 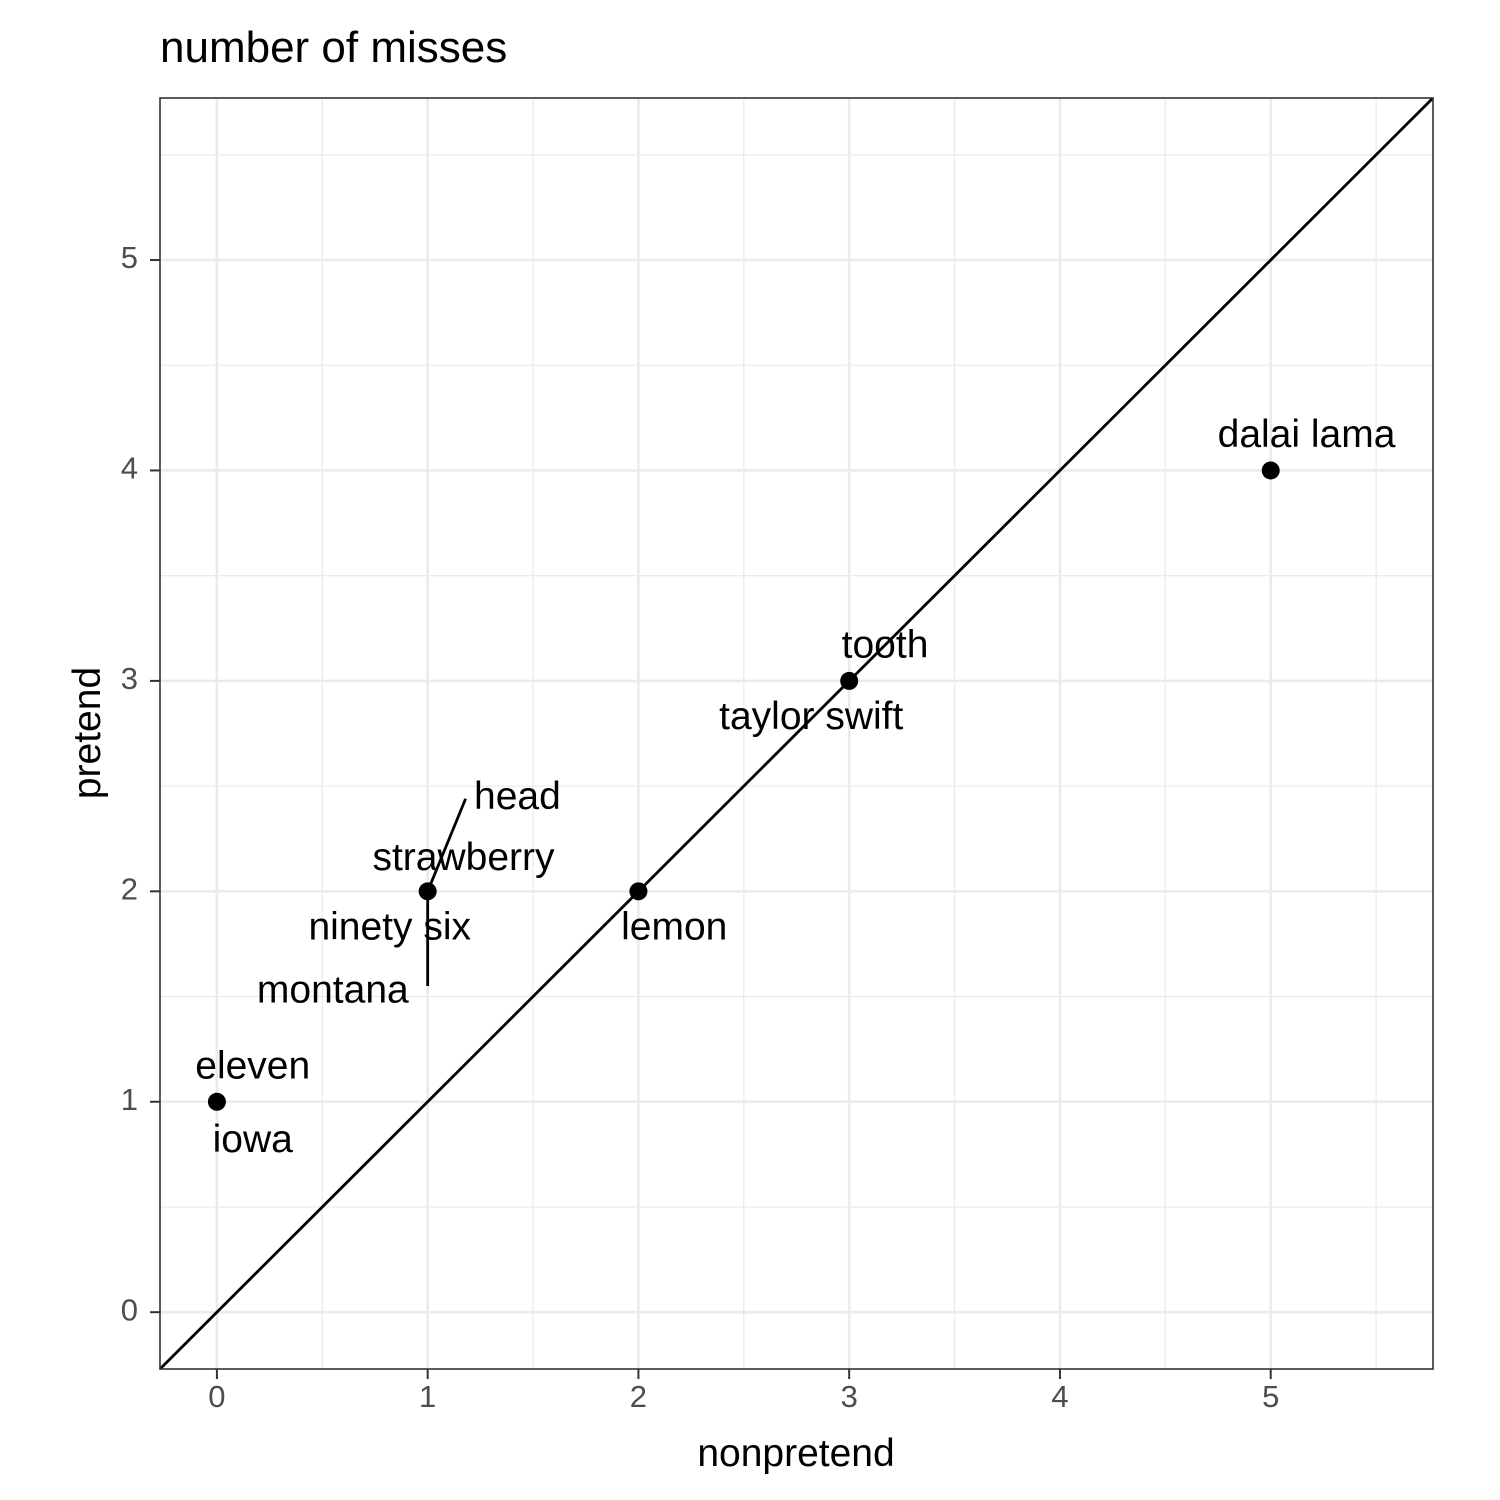 I want to click on y-tick-label: 4, so click(x=129, y=468).